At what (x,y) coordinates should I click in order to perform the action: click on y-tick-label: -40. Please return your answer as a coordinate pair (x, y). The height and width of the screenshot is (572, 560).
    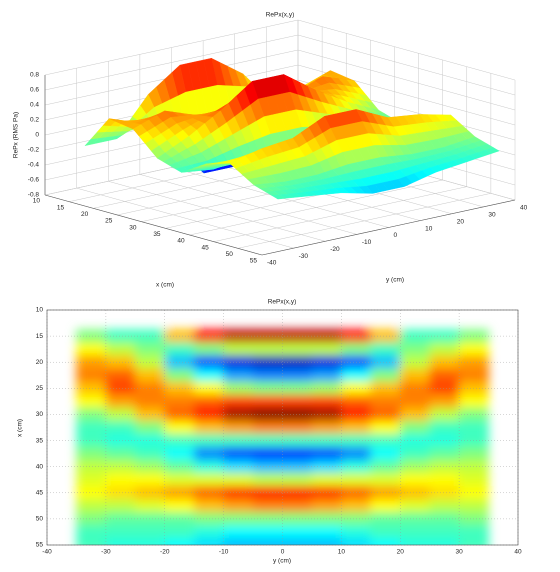
    Looking at the image, I should click on (272, 263).